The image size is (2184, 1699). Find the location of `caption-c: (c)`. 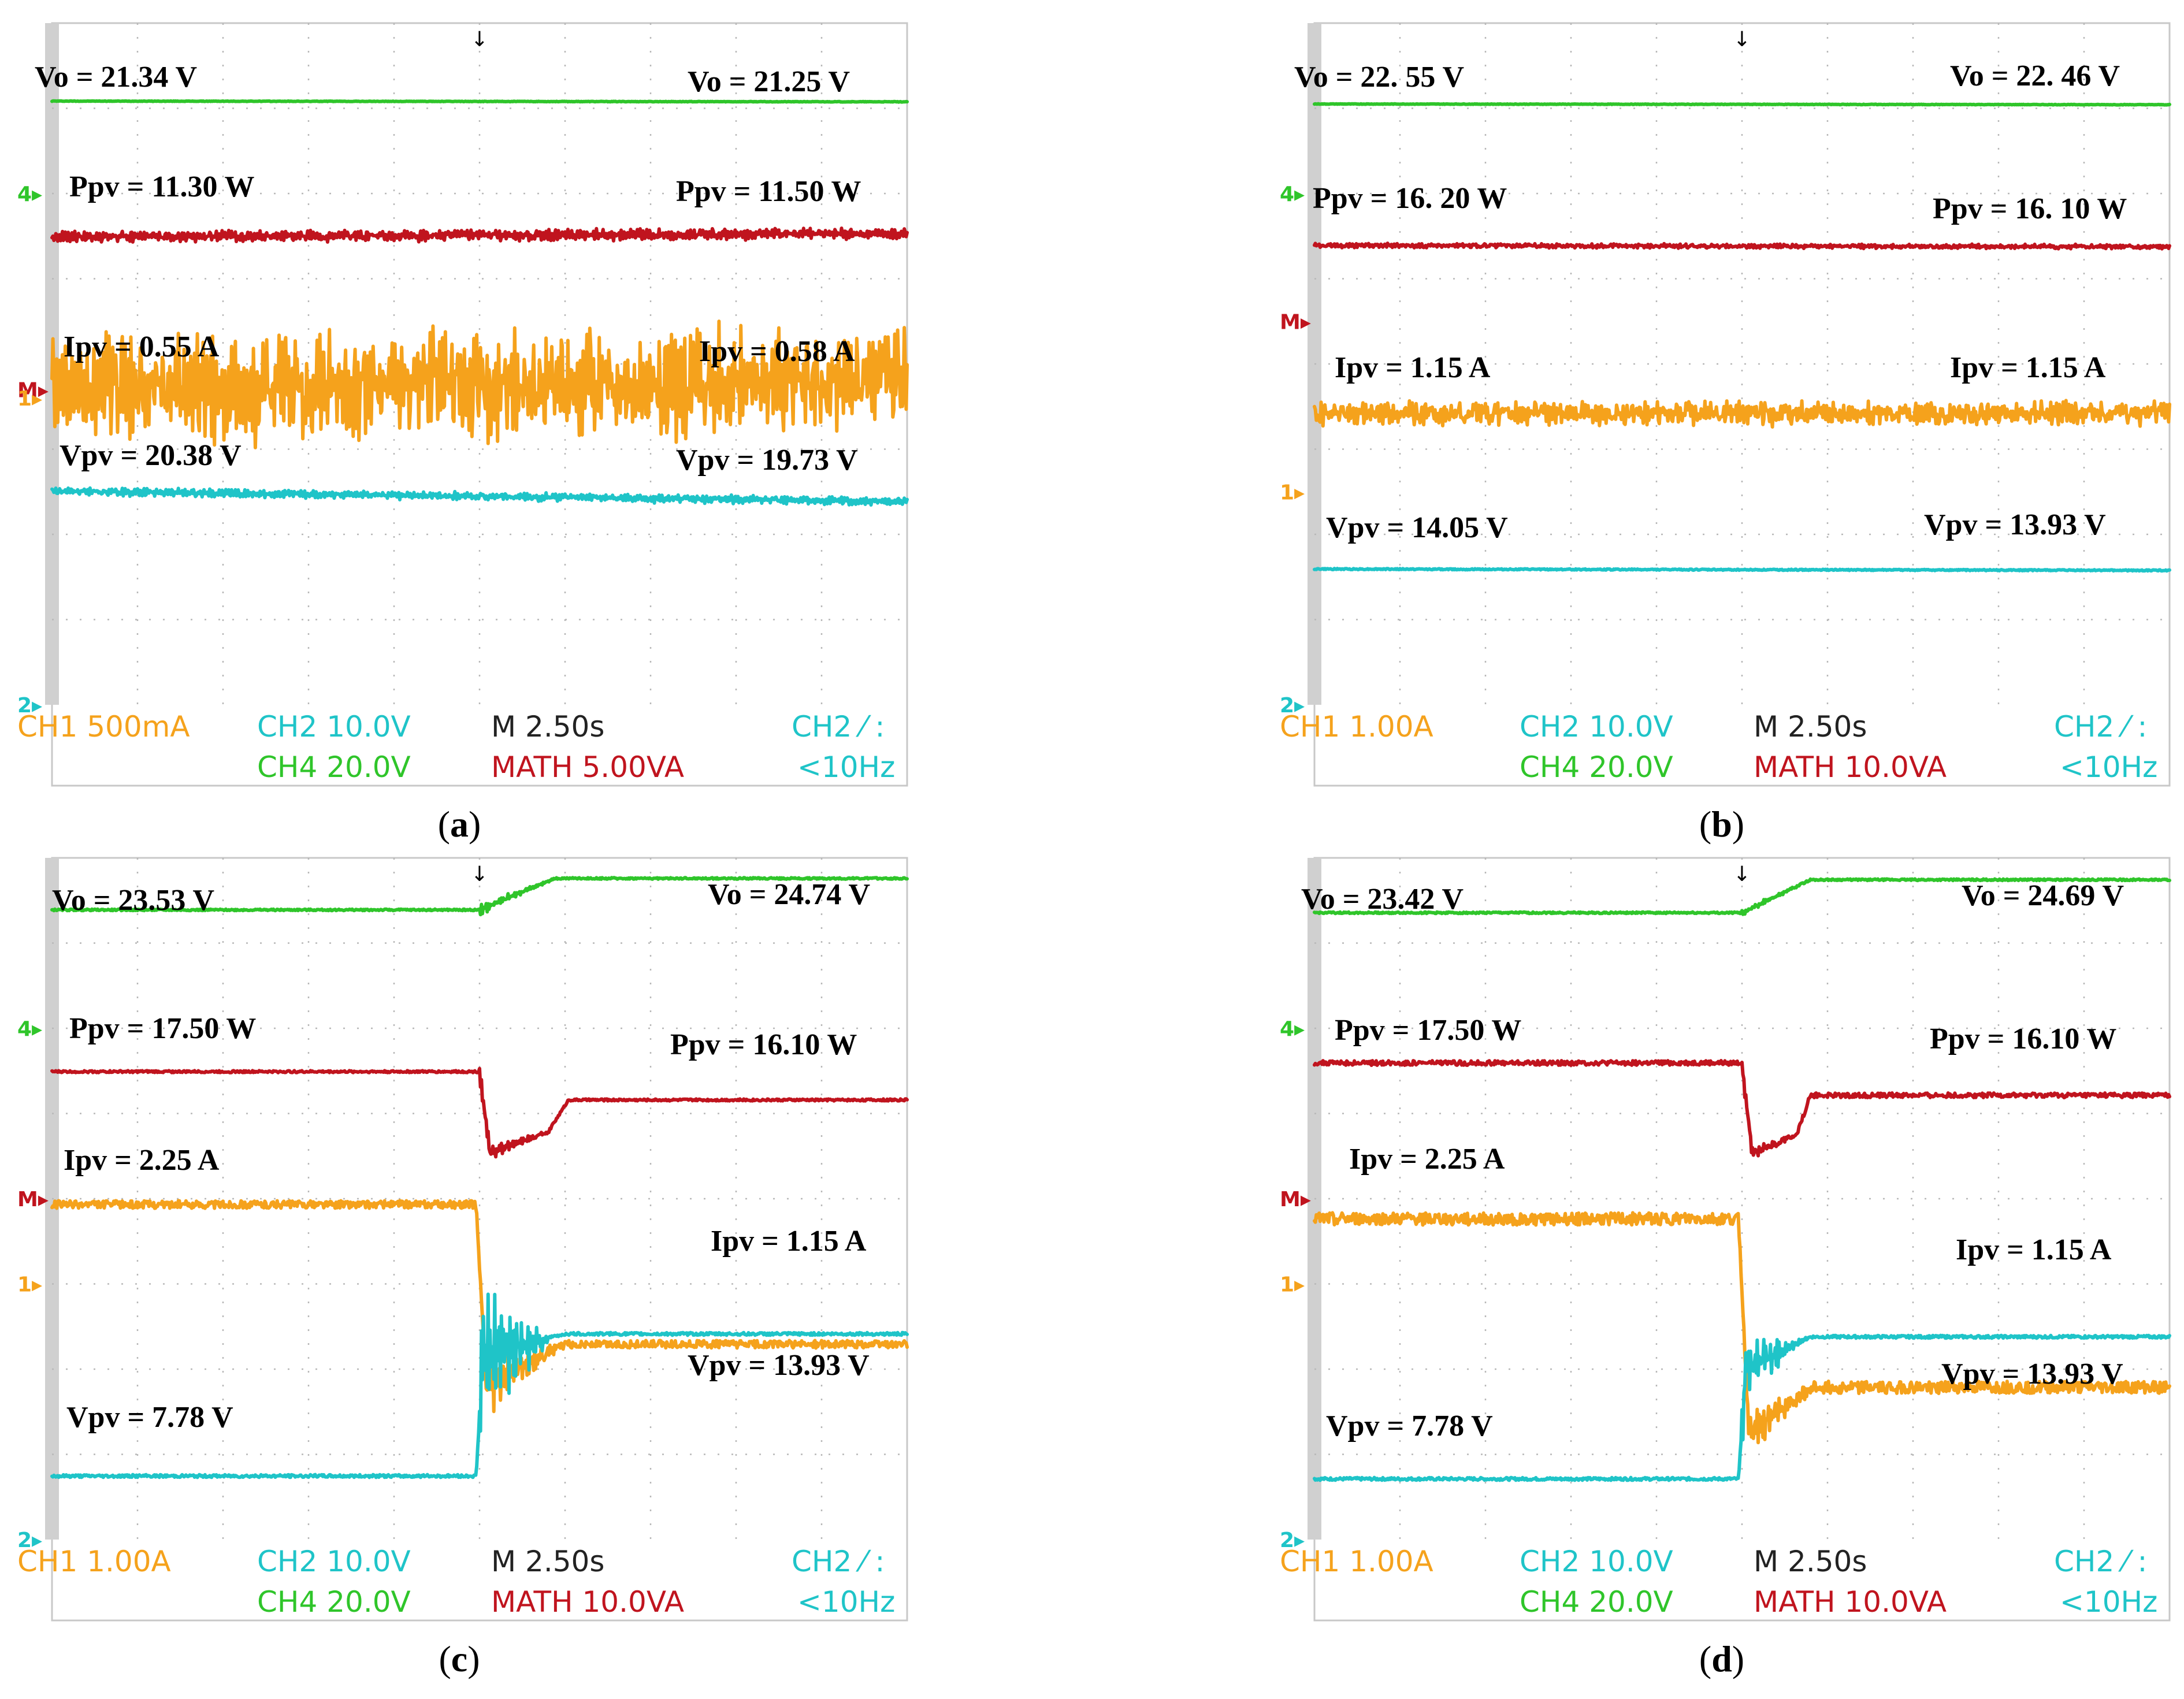

caption-c: (c) is located at coordinates (459, 1658).